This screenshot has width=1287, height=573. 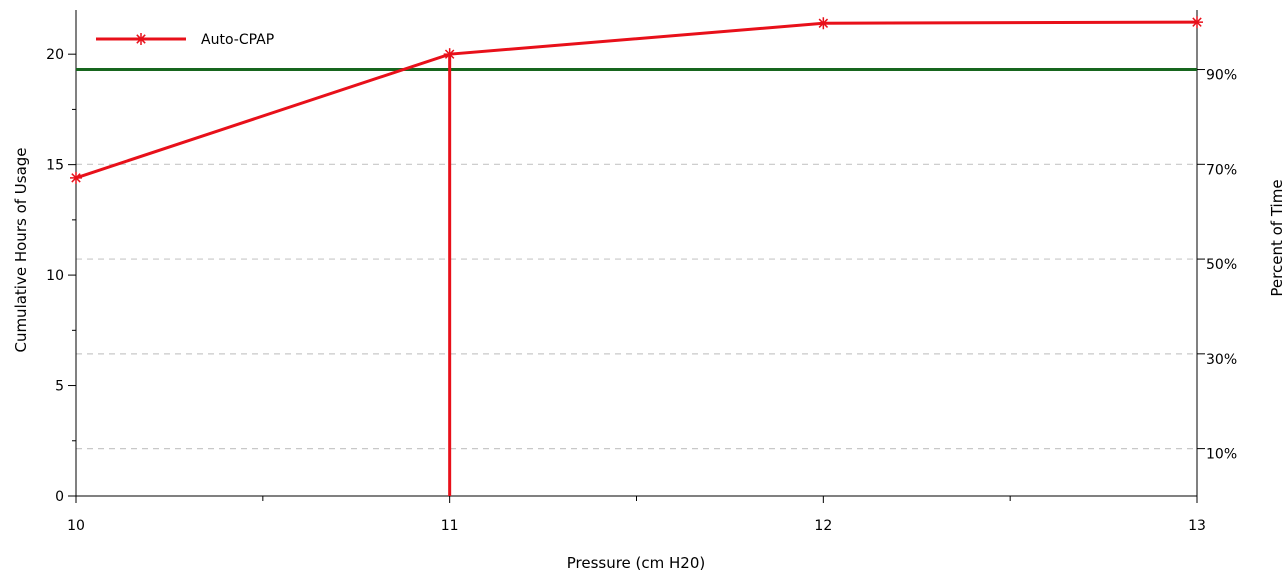 What do you see at coordinates (55, 276) in the screenshot?
I see `y-tick-label-10: 10` at bounding box center [55, 276].